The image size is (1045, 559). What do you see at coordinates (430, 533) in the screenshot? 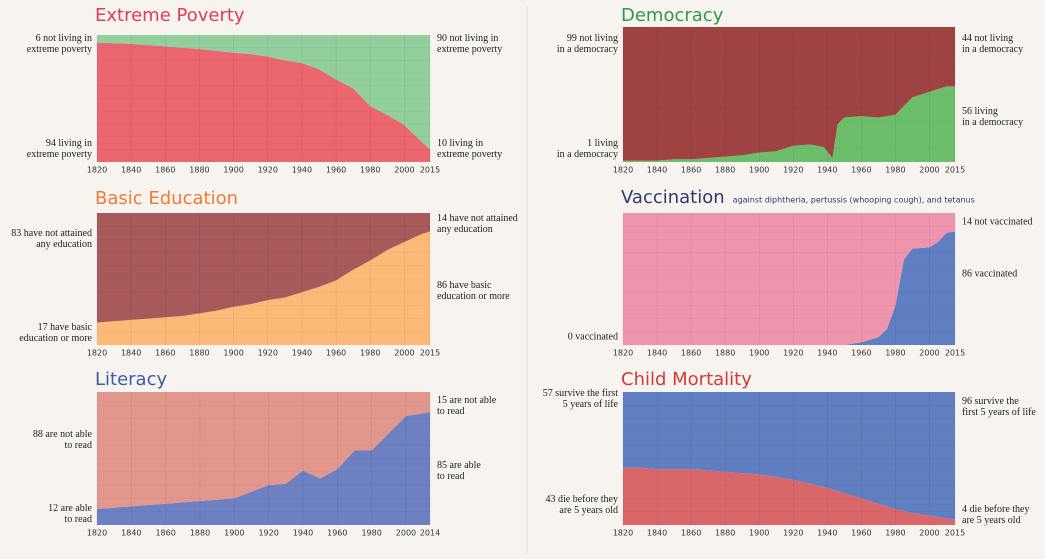
I see `x-tick-label: 2014` at bounding box center [430, 533].